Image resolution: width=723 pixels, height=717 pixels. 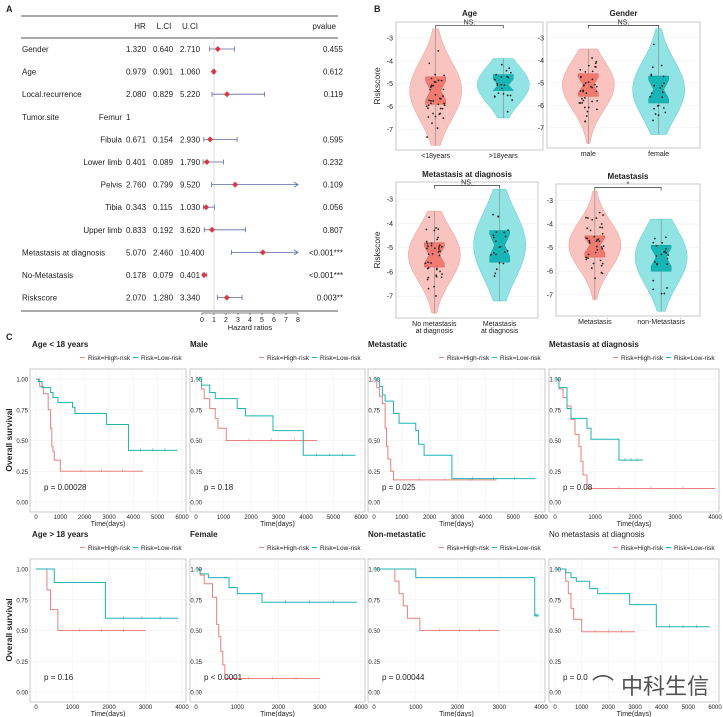 What do you see at coordinates (136, 139) in the screenshot?
I see `row-hr: 0.671` at bounding box center [136, 139].